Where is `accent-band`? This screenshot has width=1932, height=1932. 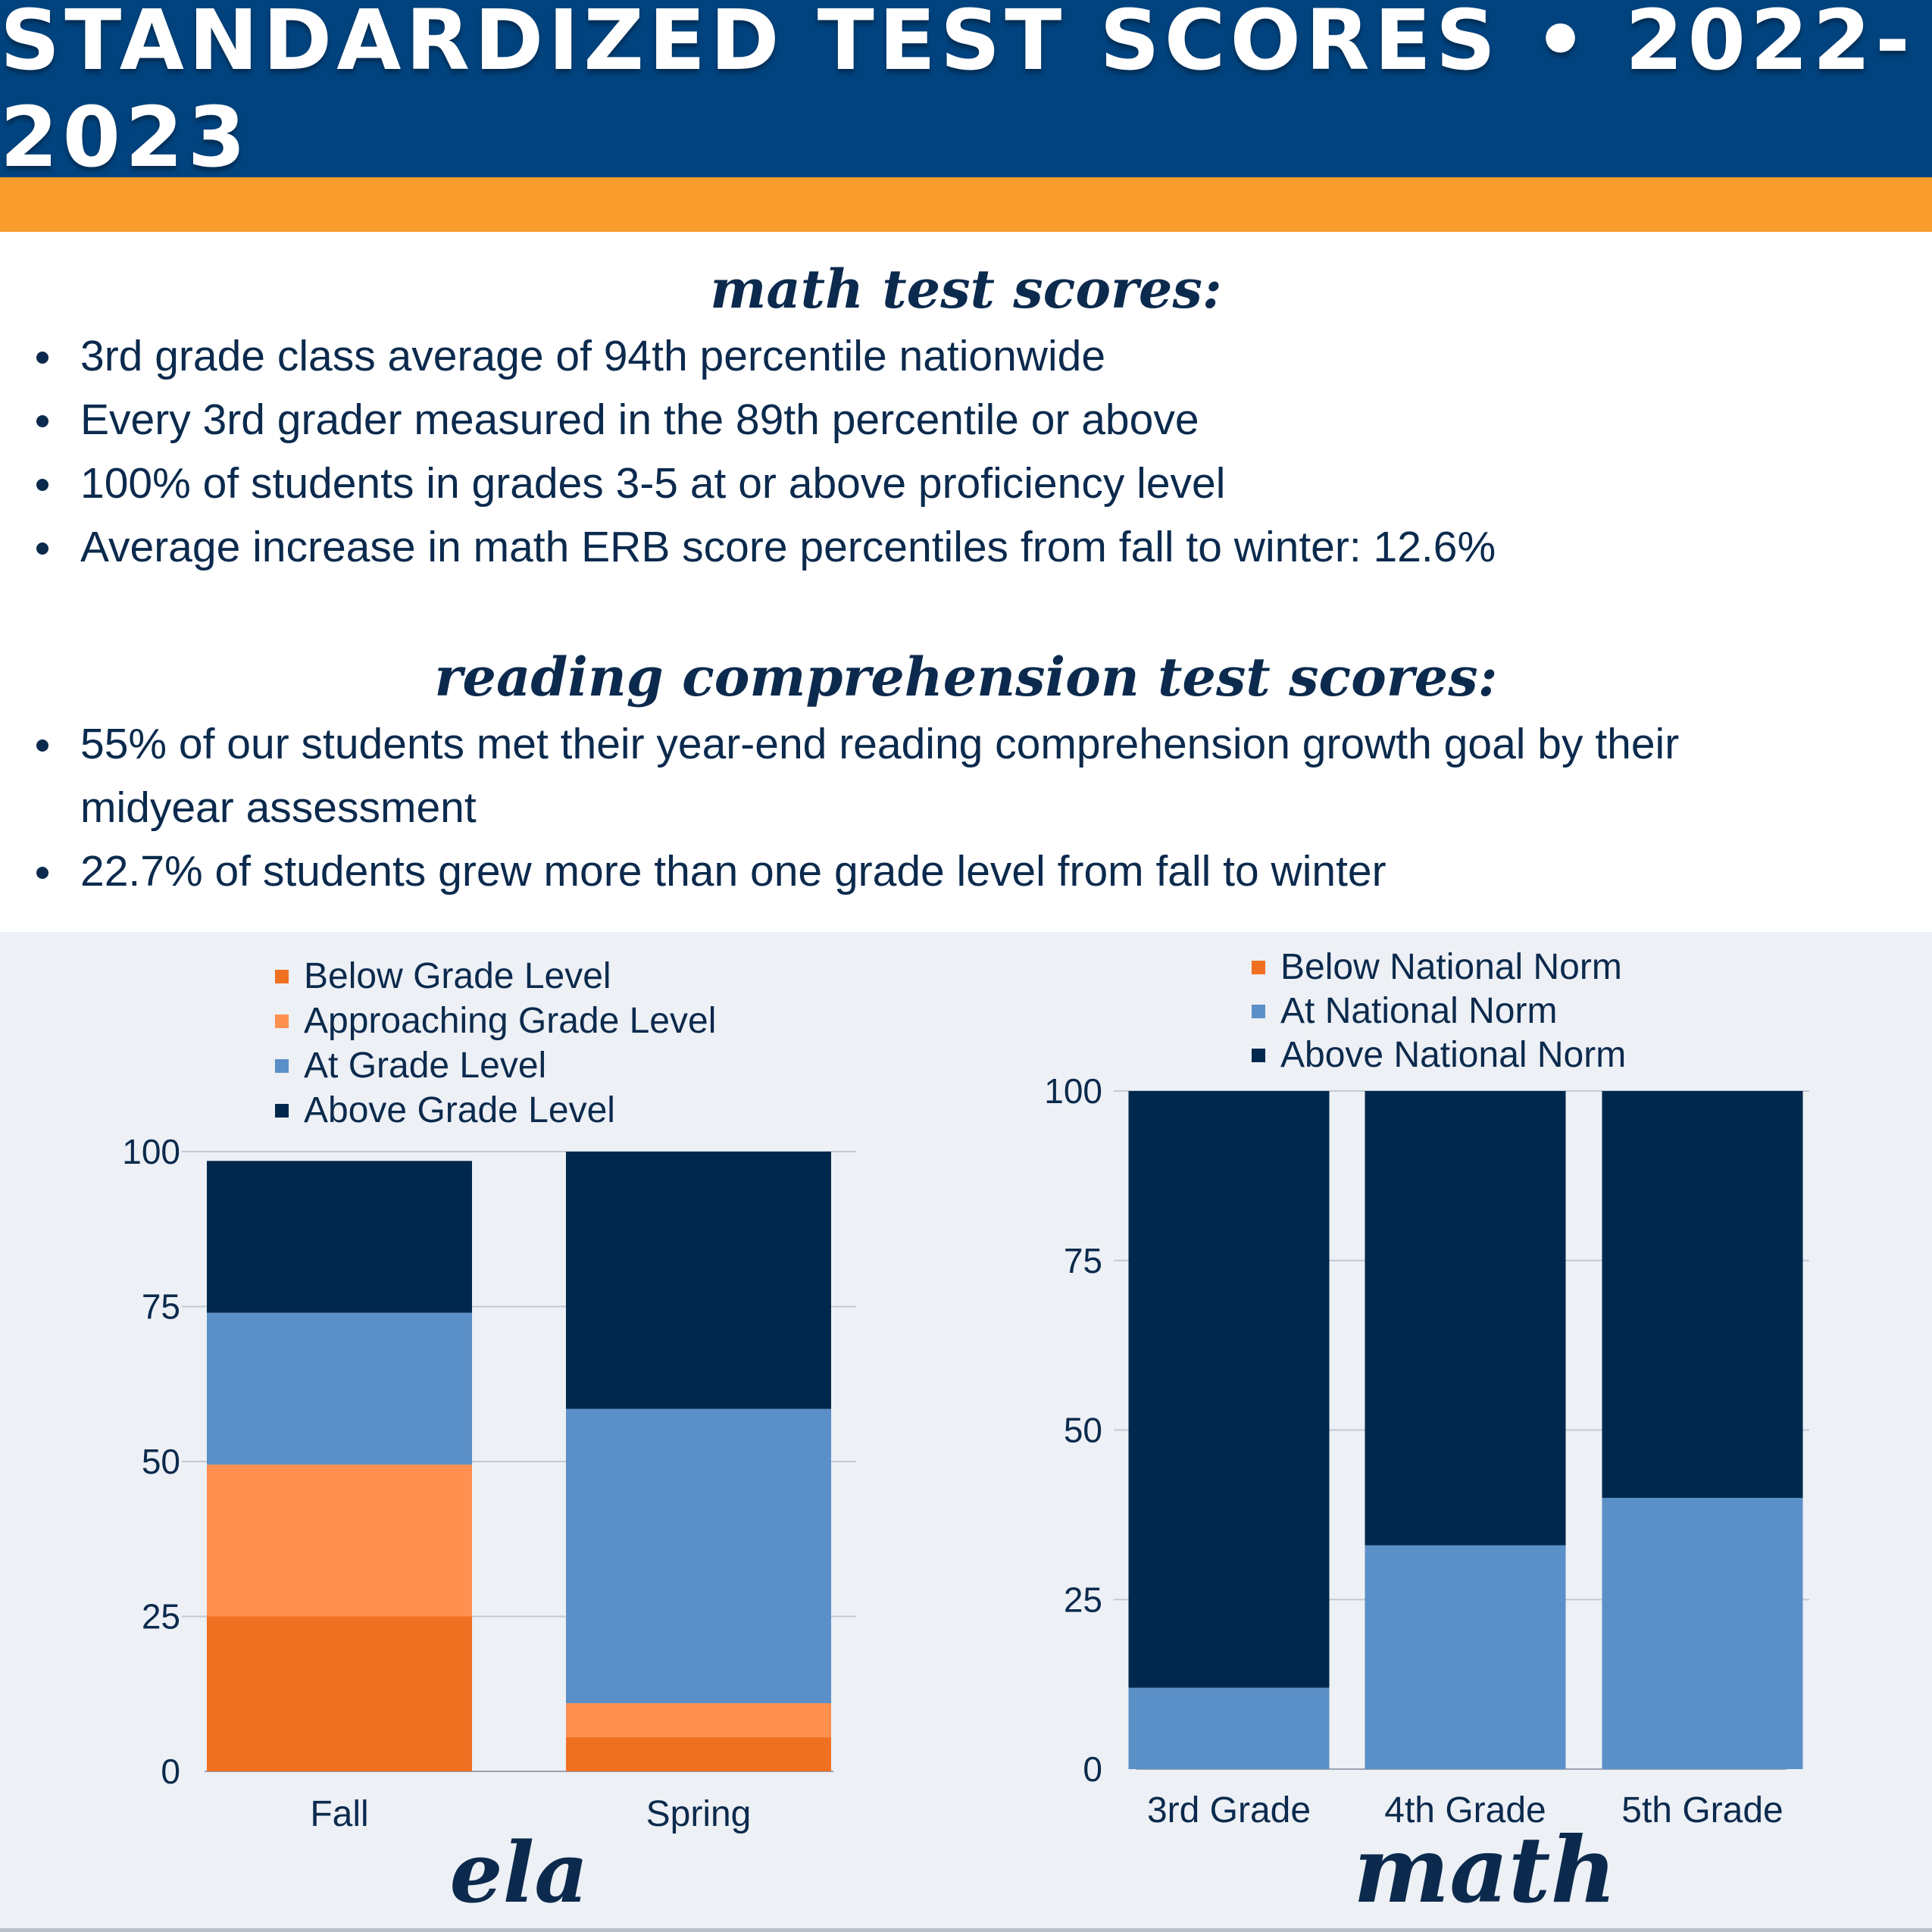 accent-band is located at coordinates (966, 204).